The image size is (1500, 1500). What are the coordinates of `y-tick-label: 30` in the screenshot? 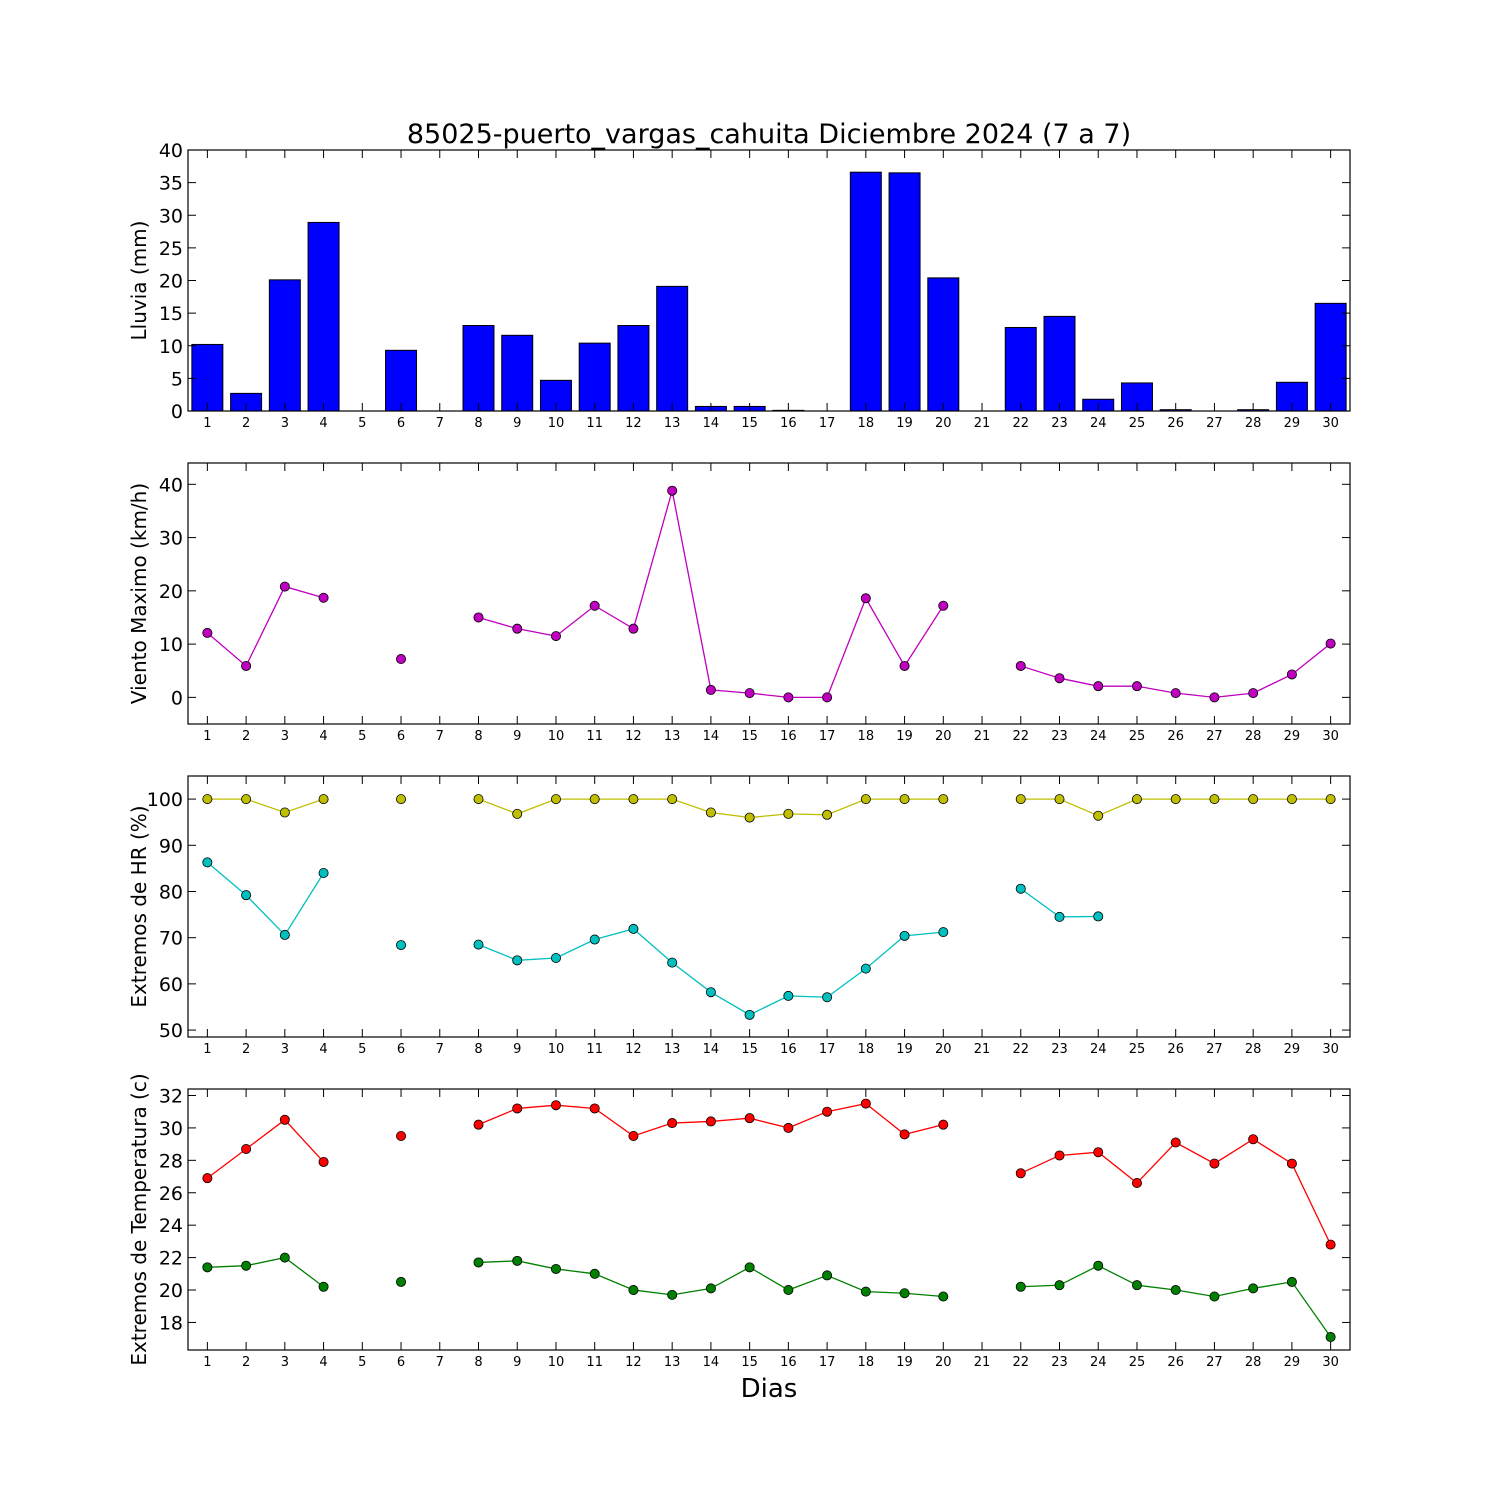 It's located at (171, 539).